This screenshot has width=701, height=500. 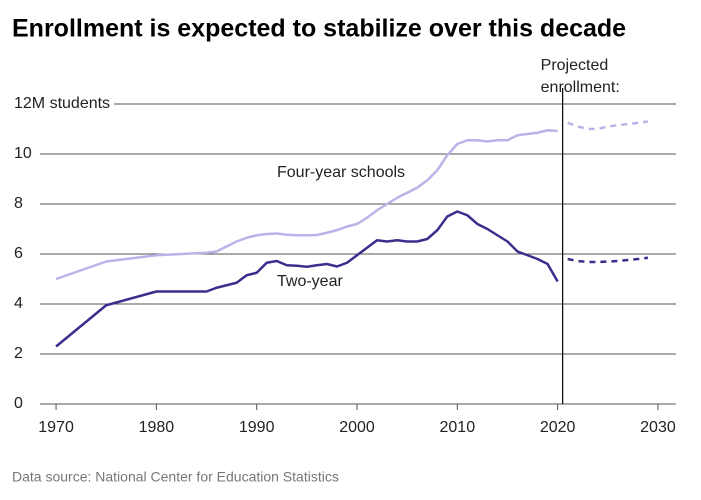 I want to click on annotation: enrollment:, so click(x=580, y=87).